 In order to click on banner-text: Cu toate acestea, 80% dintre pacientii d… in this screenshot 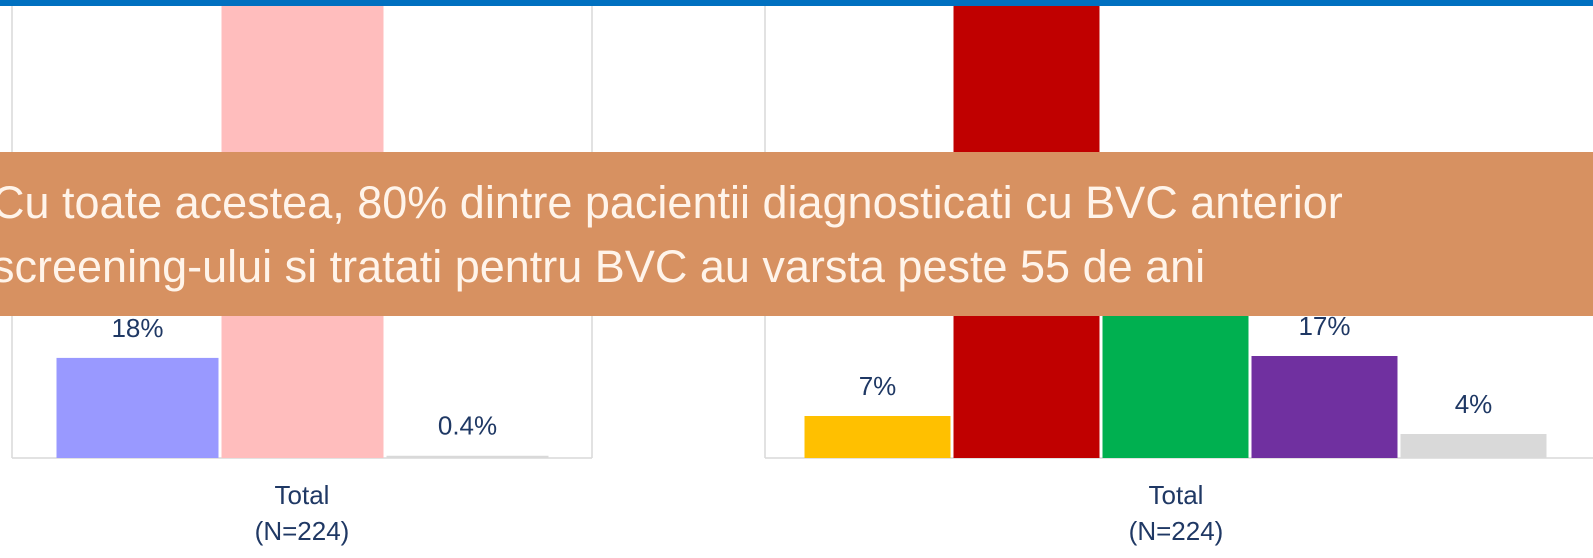, I will do `click(671, 202)`.